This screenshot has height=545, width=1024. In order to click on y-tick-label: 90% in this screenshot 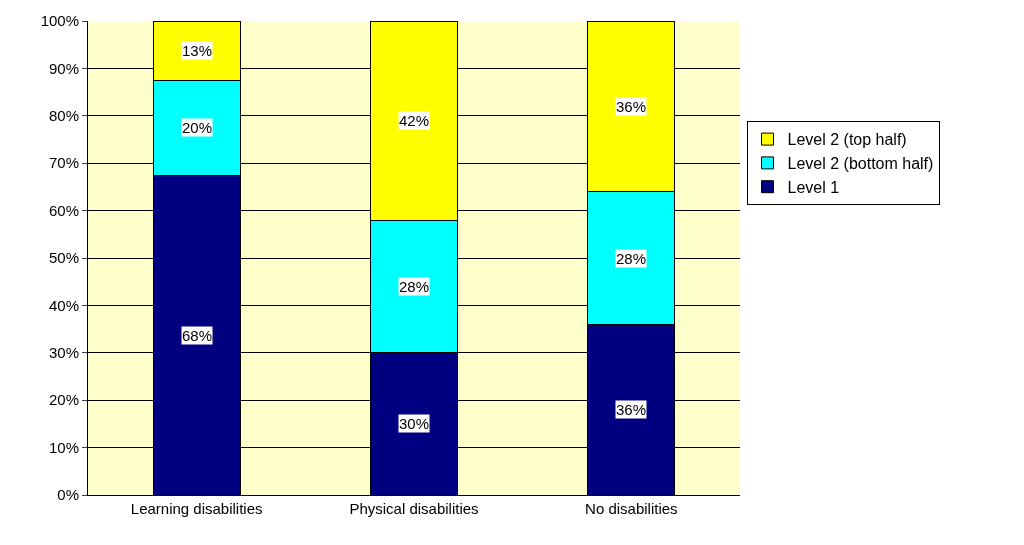, I will do `click(63, 68)`.